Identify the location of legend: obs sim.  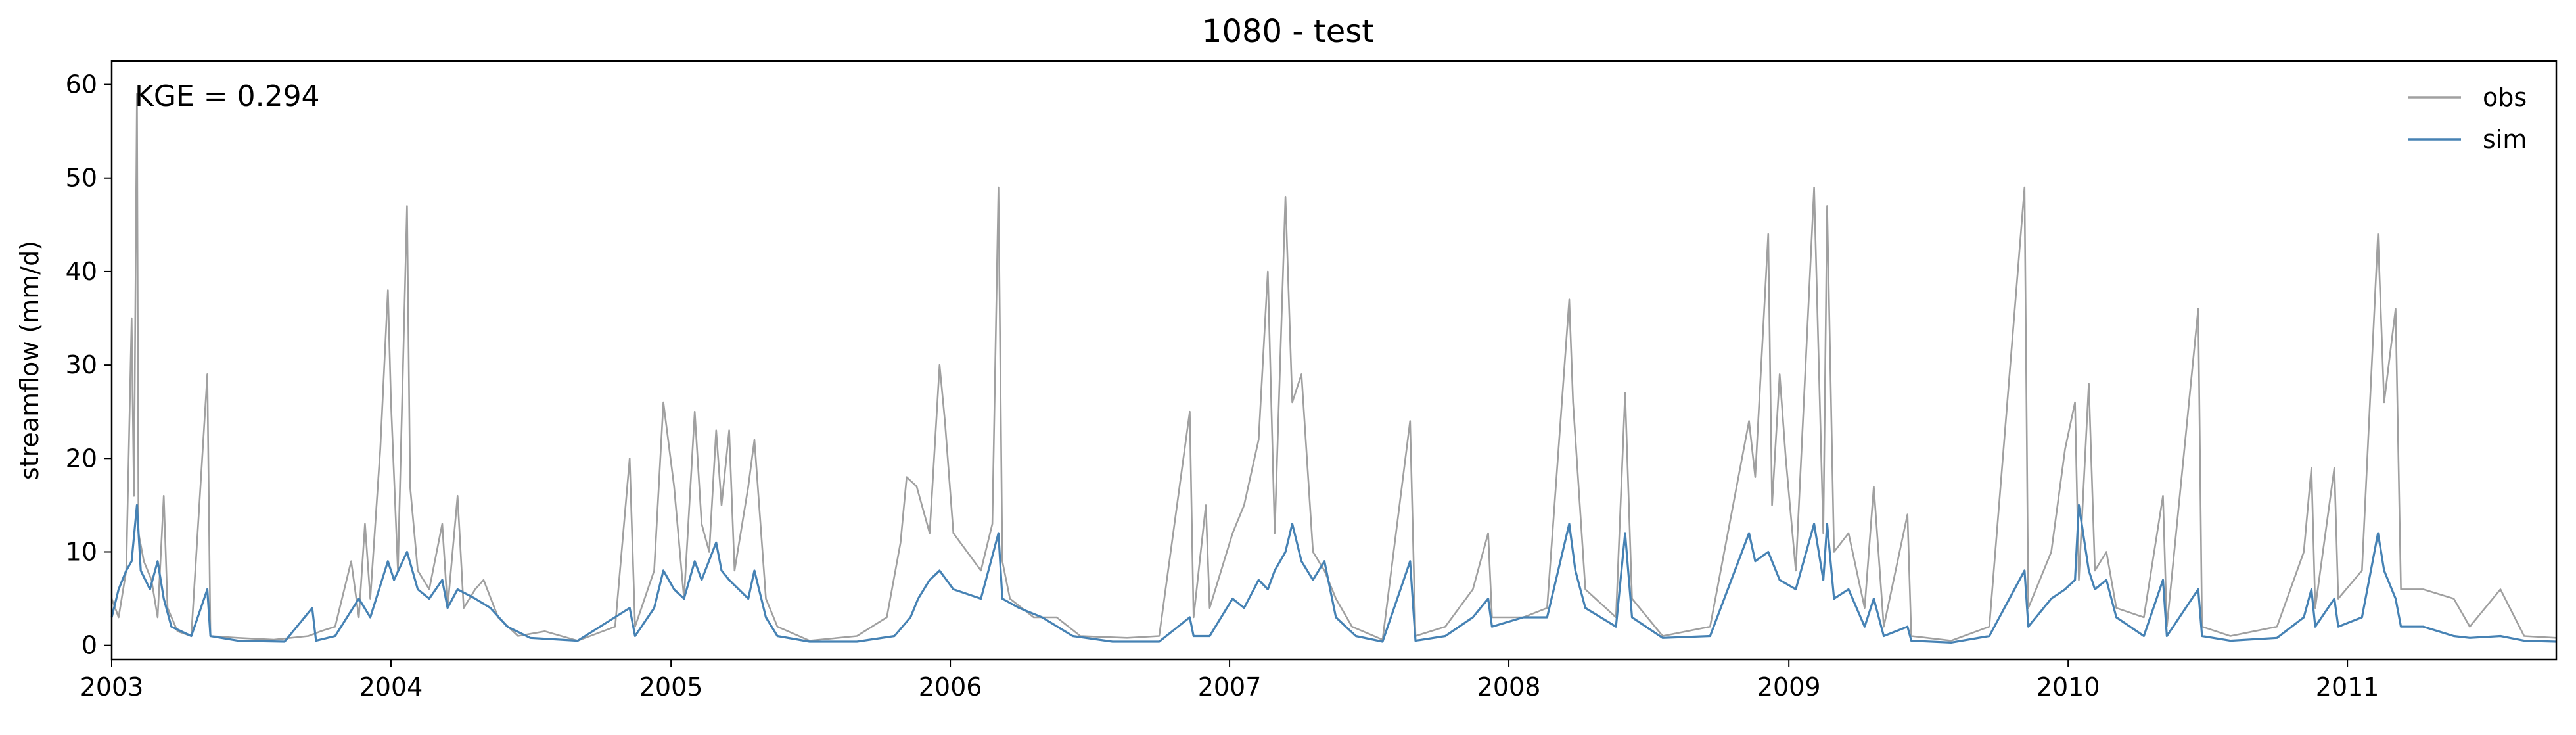
(2468, 118).